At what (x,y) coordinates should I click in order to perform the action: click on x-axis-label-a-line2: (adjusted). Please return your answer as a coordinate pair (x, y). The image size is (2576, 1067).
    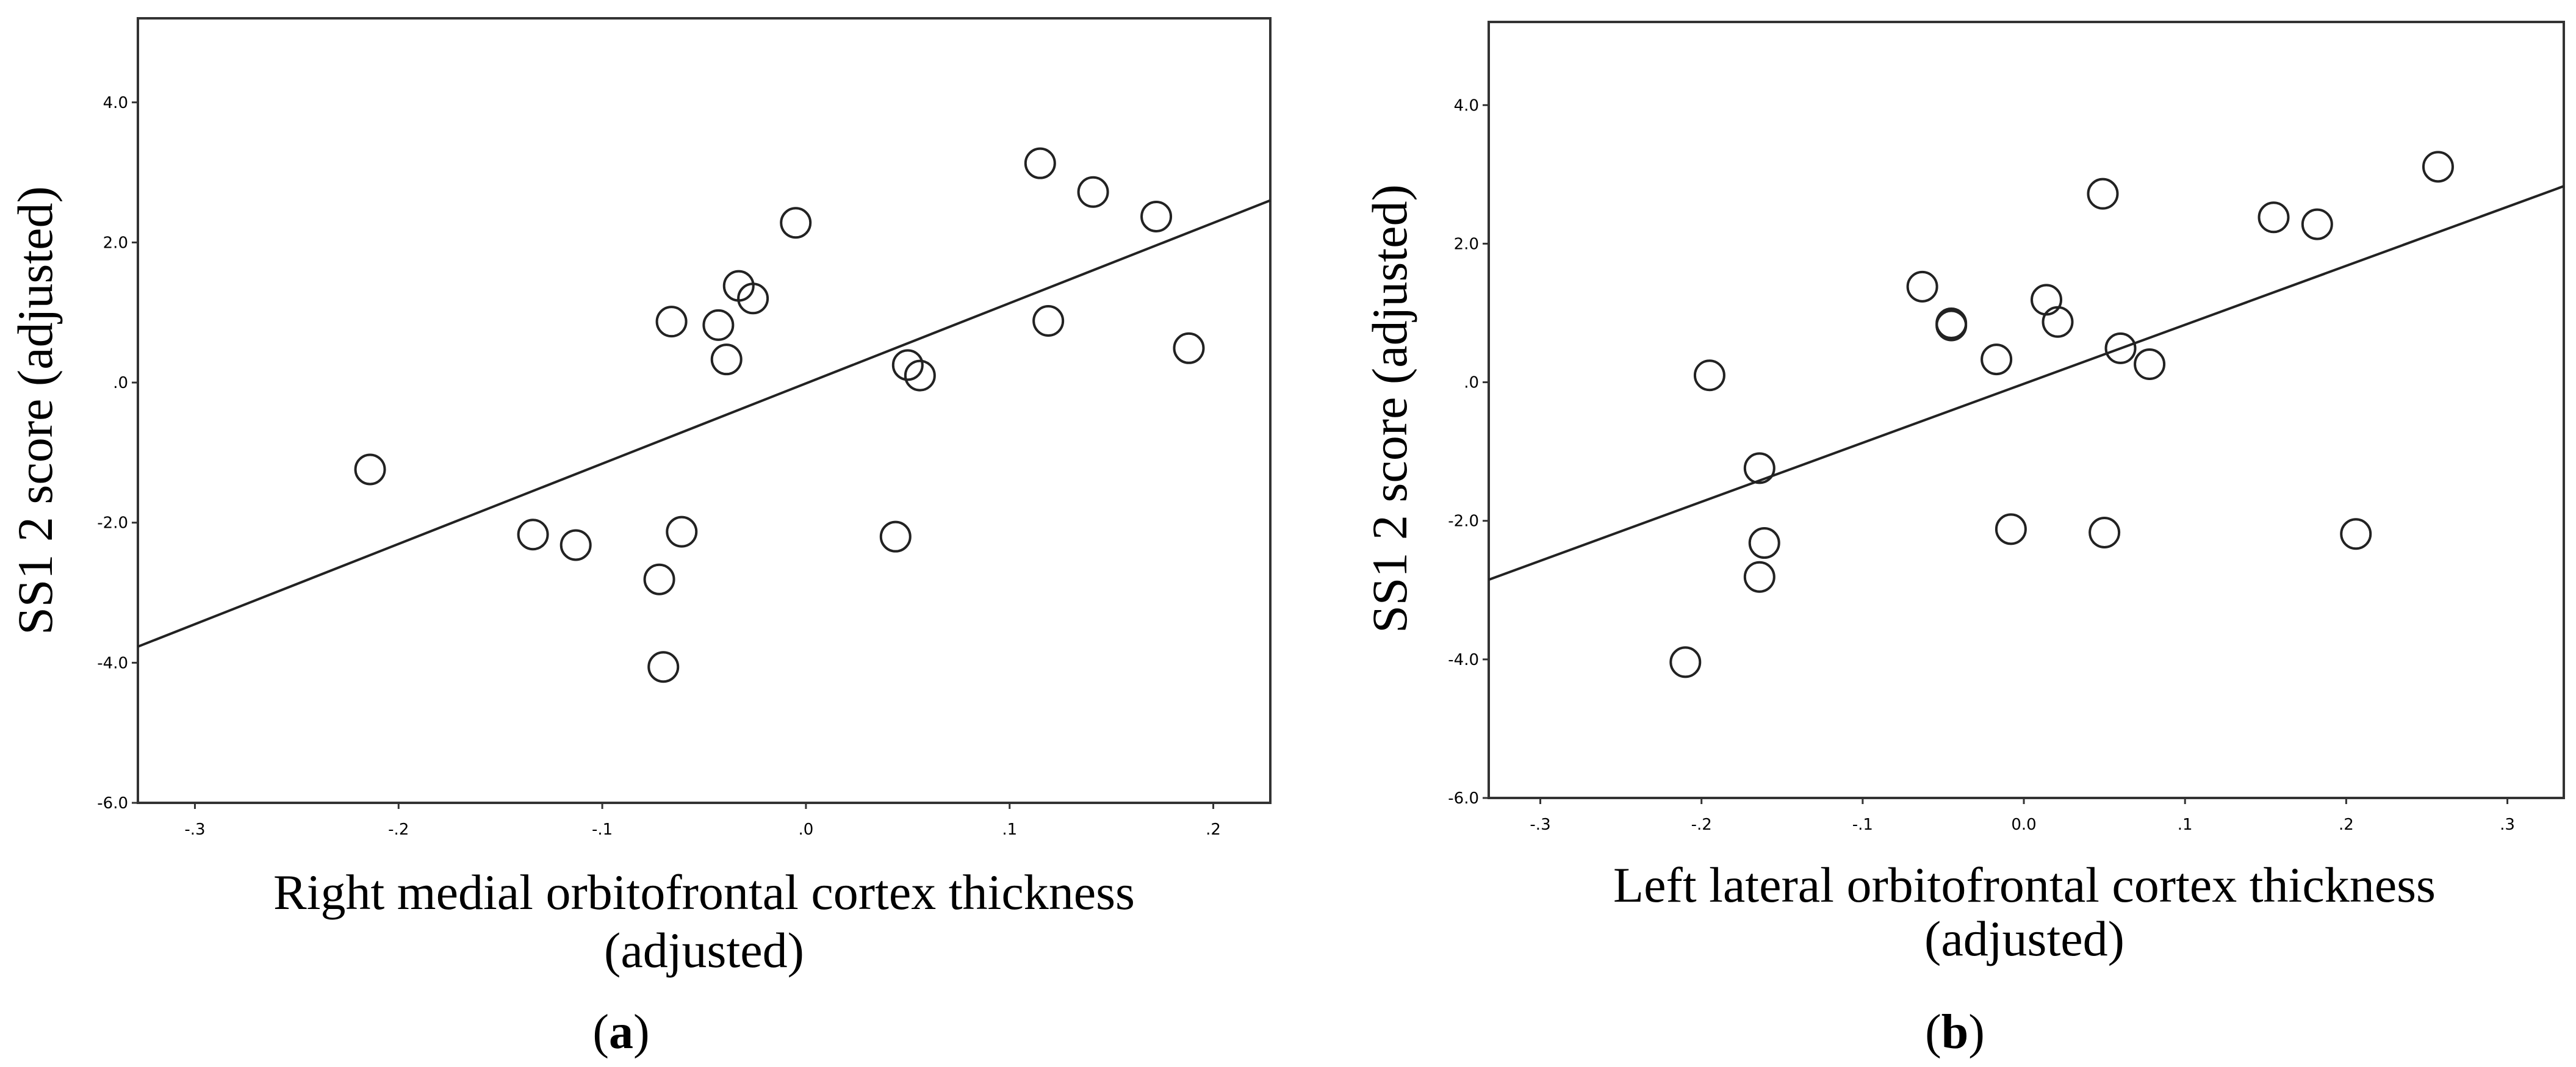
    Looking at the image, I should click on (704, 950).